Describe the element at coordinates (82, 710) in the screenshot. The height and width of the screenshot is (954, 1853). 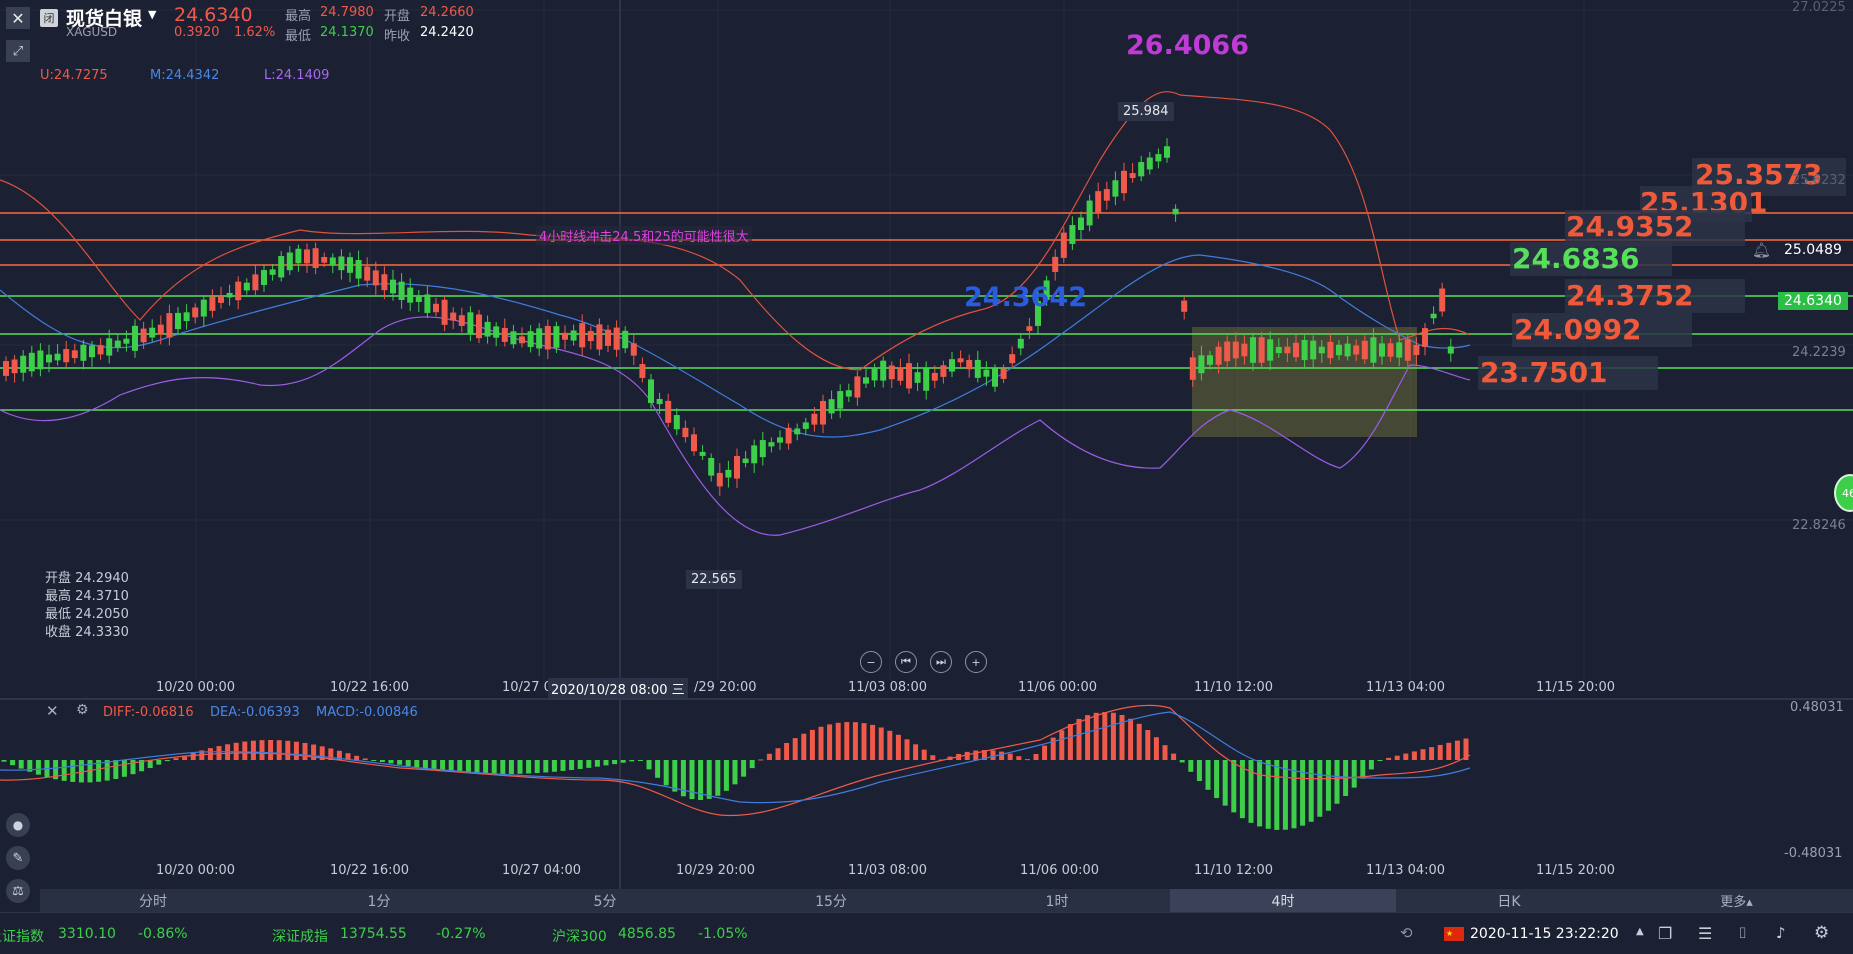
I see `macd-settings-icon: ⚙` at that location.